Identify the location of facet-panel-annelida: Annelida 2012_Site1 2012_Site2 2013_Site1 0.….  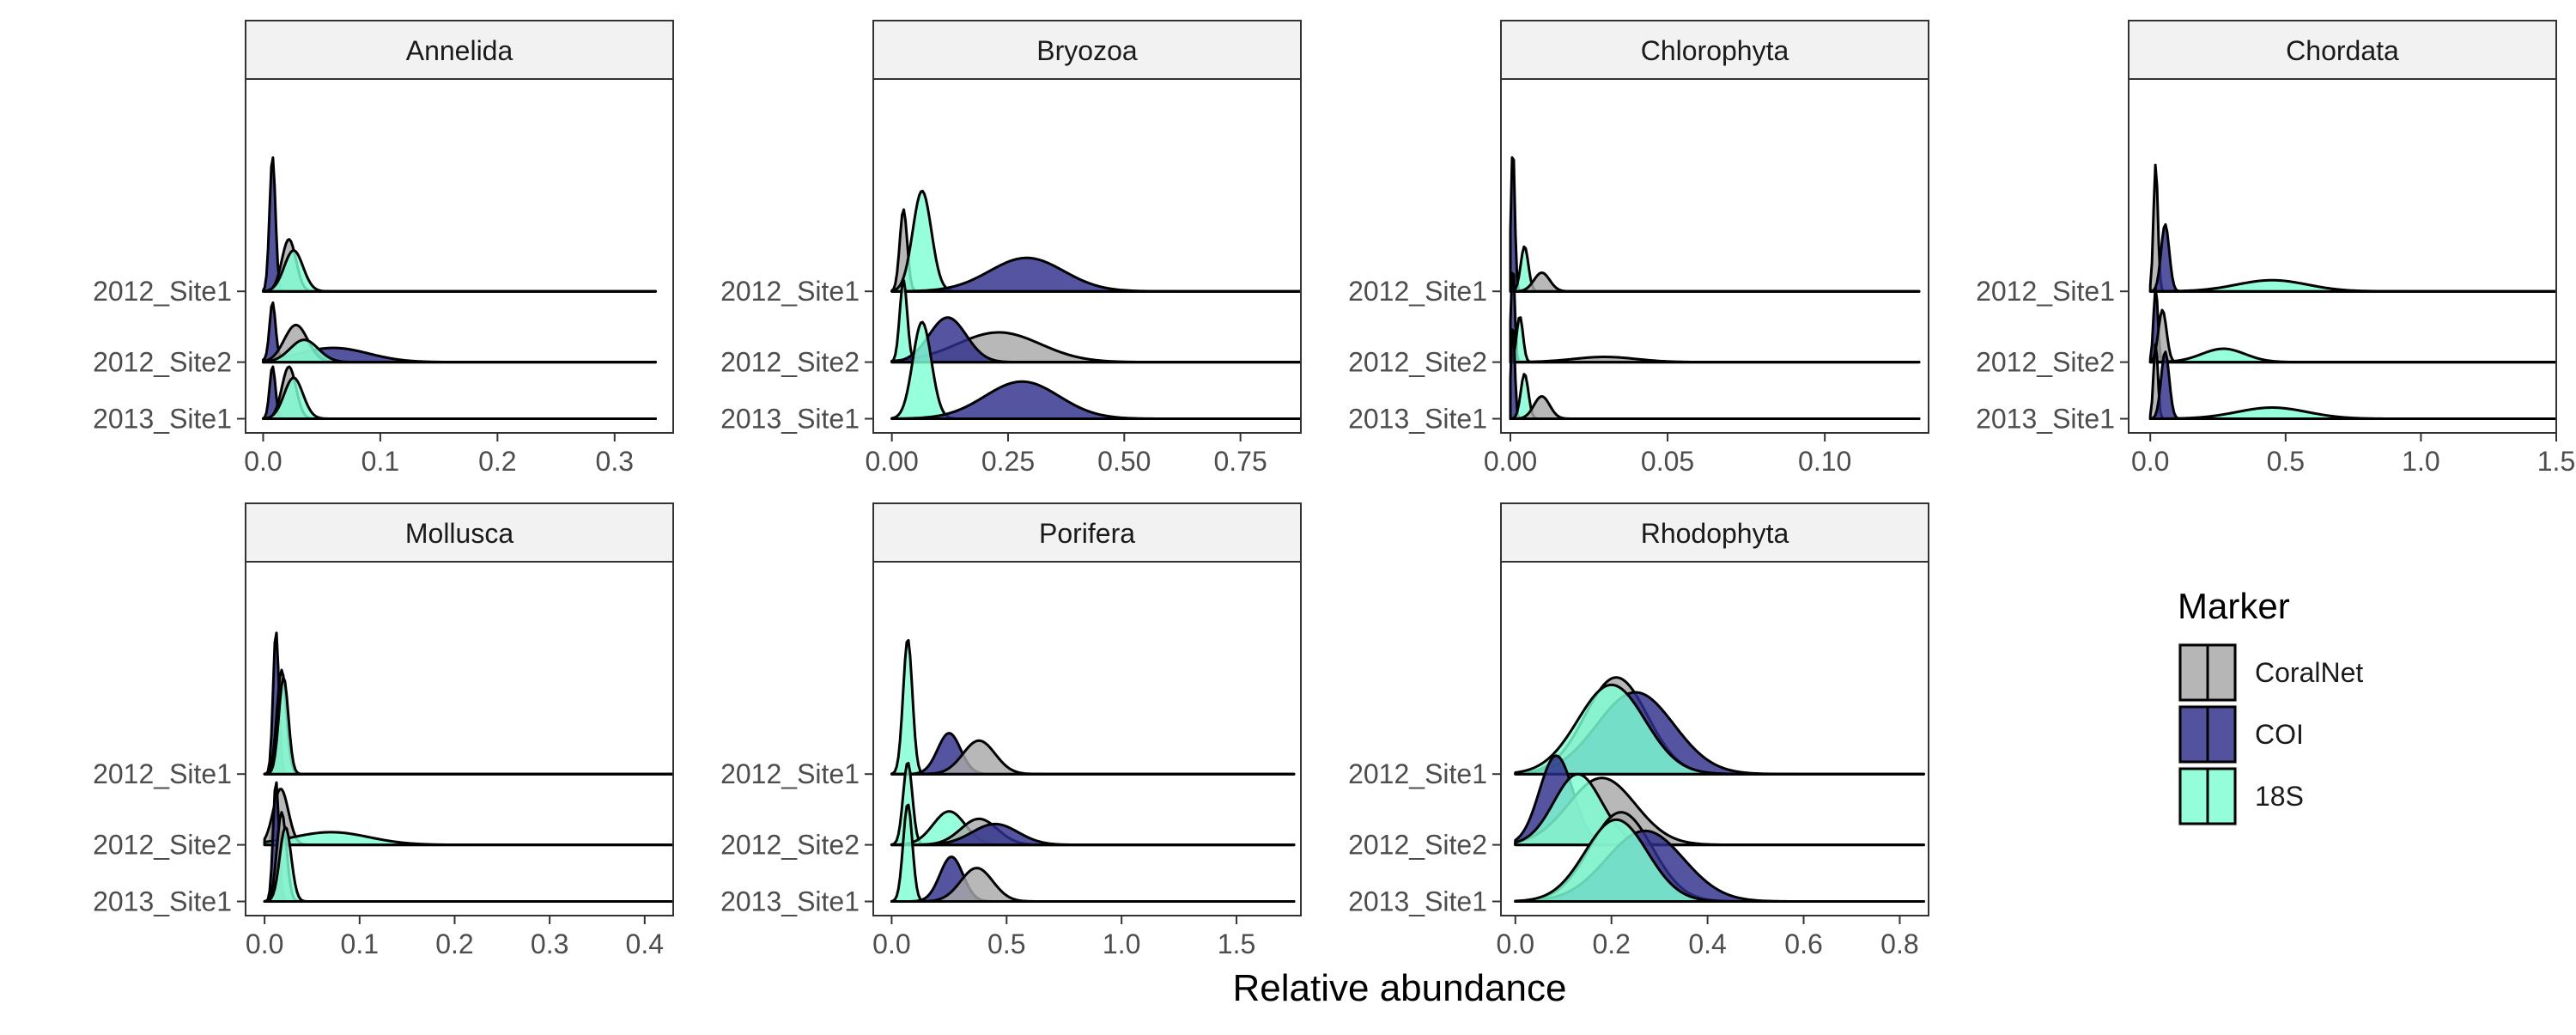
(383, 248).